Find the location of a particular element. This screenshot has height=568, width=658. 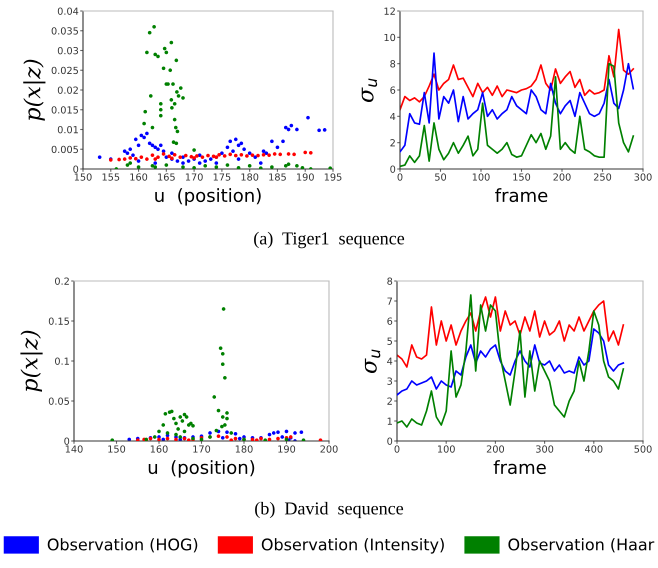

y-tick-label: 10 is located at coordinates (390, 38).